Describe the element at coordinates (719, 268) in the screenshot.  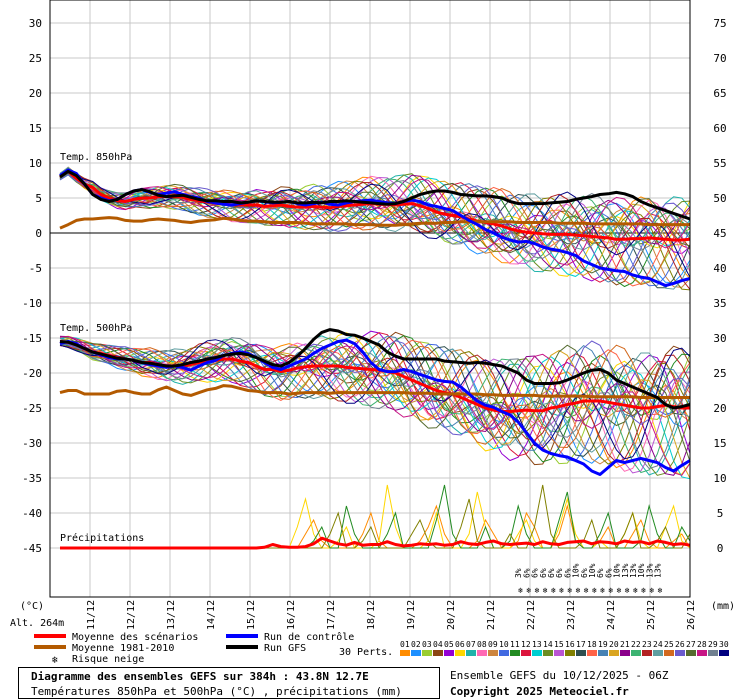
I see `right-tick-label: 40` at that location.